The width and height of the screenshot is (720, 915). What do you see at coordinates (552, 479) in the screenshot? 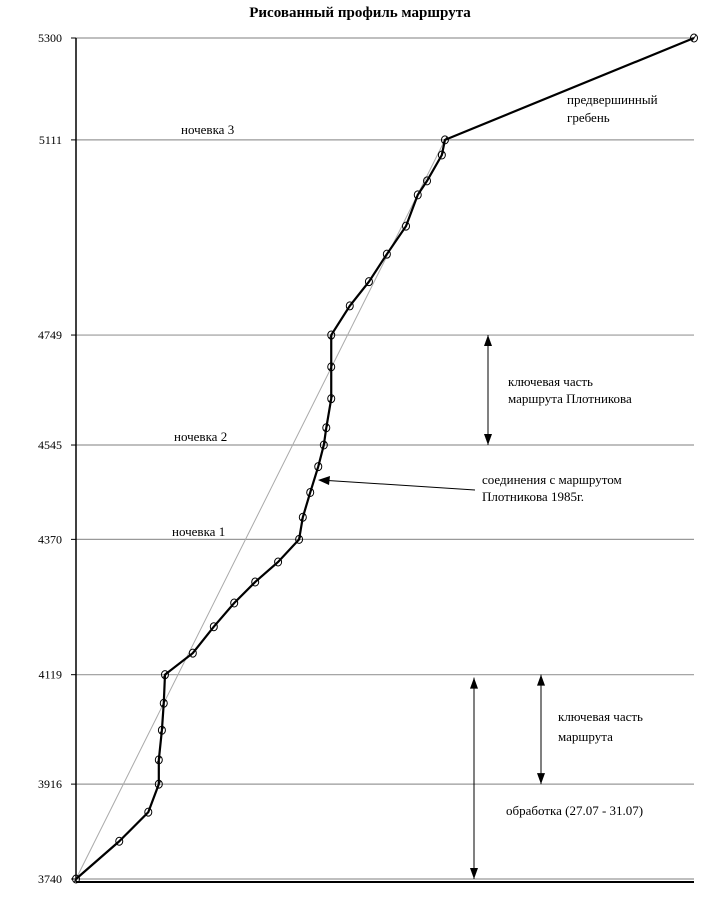
I see `junction-label-line1: соединения с маршрутом` at bounding box center [552, 479].